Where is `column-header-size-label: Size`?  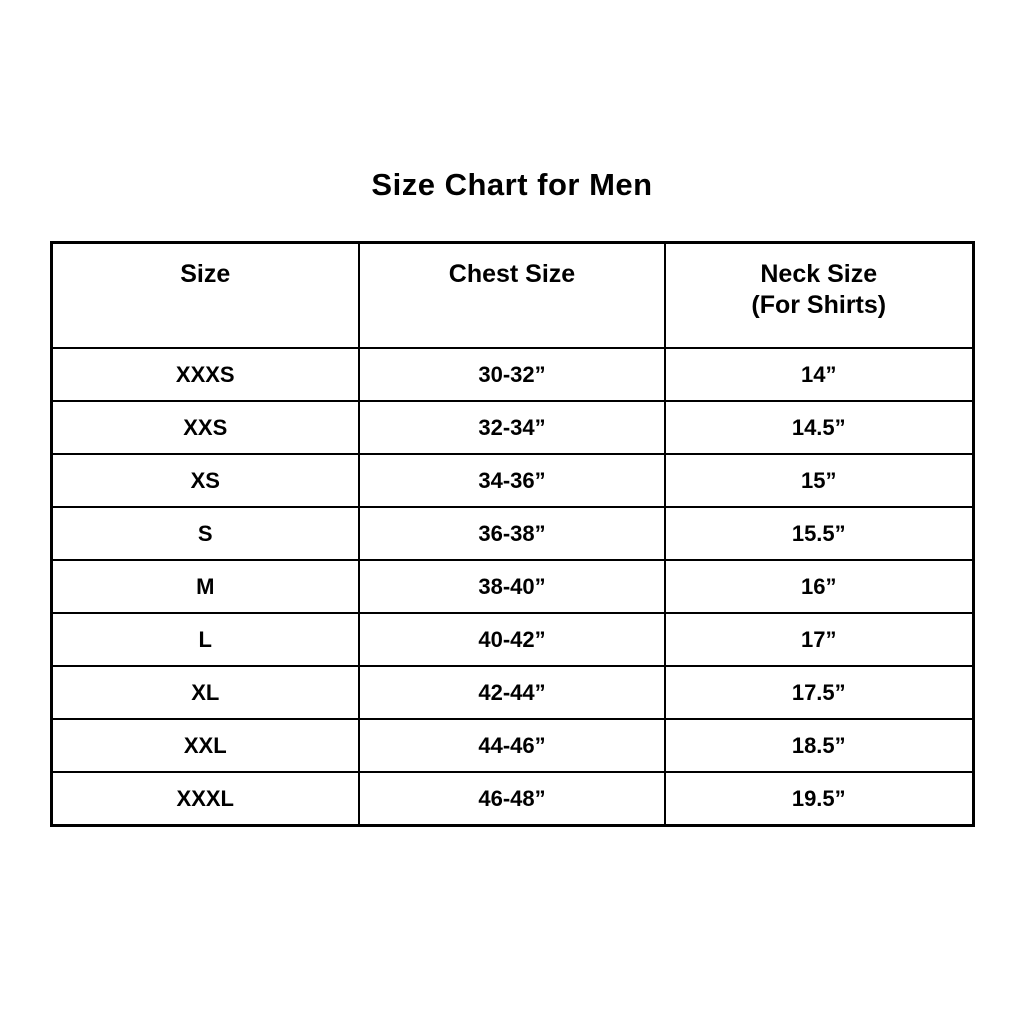 column-header-size-label: Size is located at coordinates (205, 274).